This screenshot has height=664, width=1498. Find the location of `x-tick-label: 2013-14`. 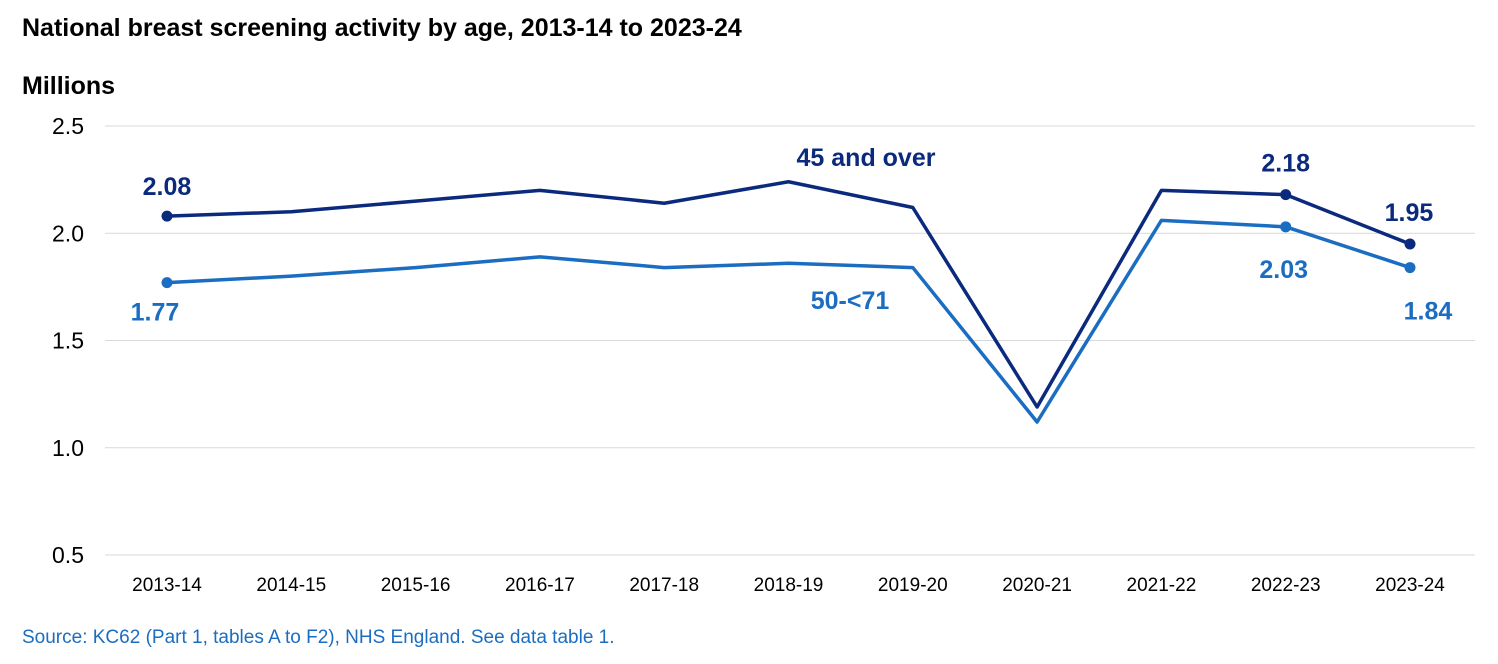

x-tick-label: 2013-14 is located at coordinates (167, 585).